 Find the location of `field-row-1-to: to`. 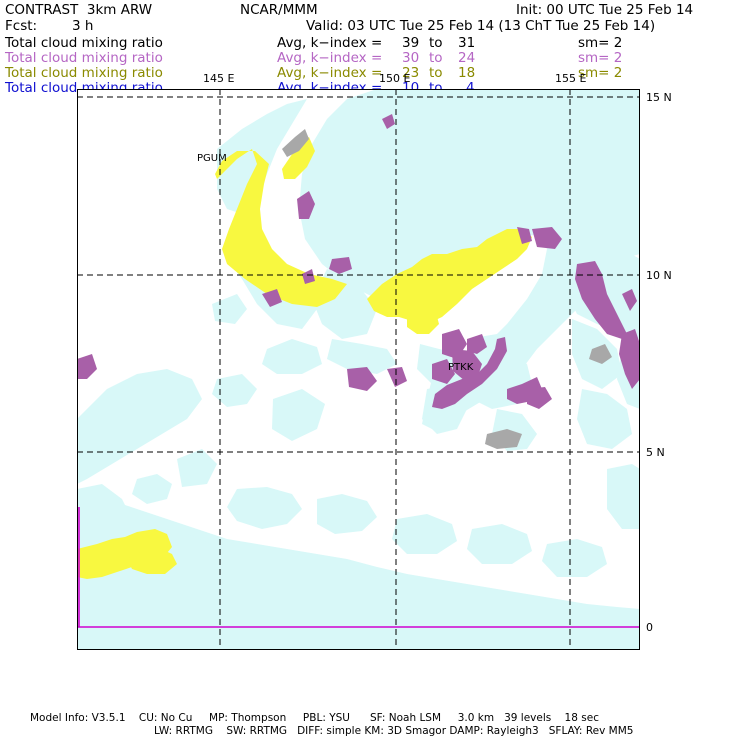

field-row-1-to: to is located at coordinates (436, 43).